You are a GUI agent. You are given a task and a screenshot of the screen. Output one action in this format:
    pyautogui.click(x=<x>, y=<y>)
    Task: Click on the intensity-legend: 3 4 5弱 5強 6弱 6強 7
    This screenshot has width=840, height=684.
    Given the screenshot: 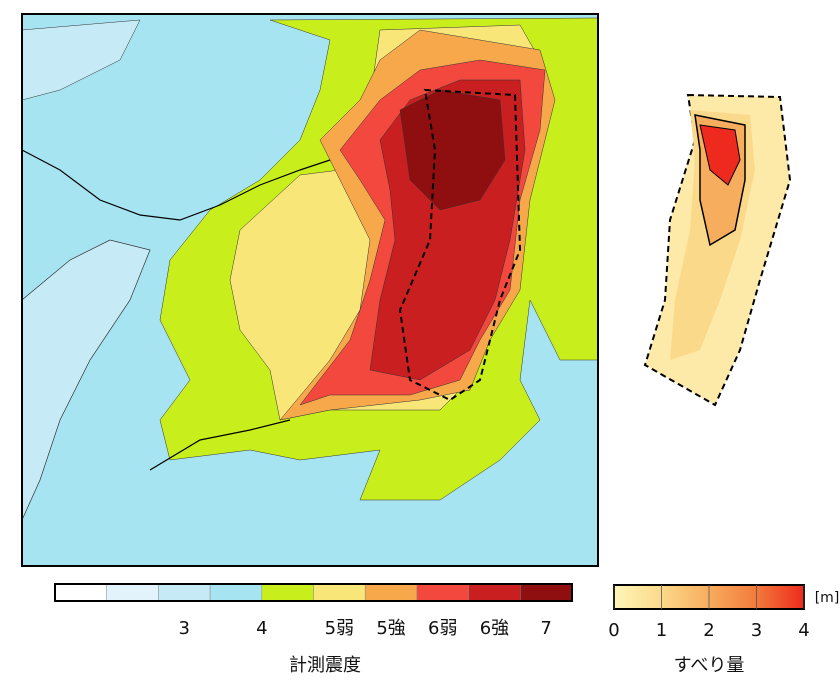 What is the action you would take?
    pyautogui.click(x=313, y=611)
    